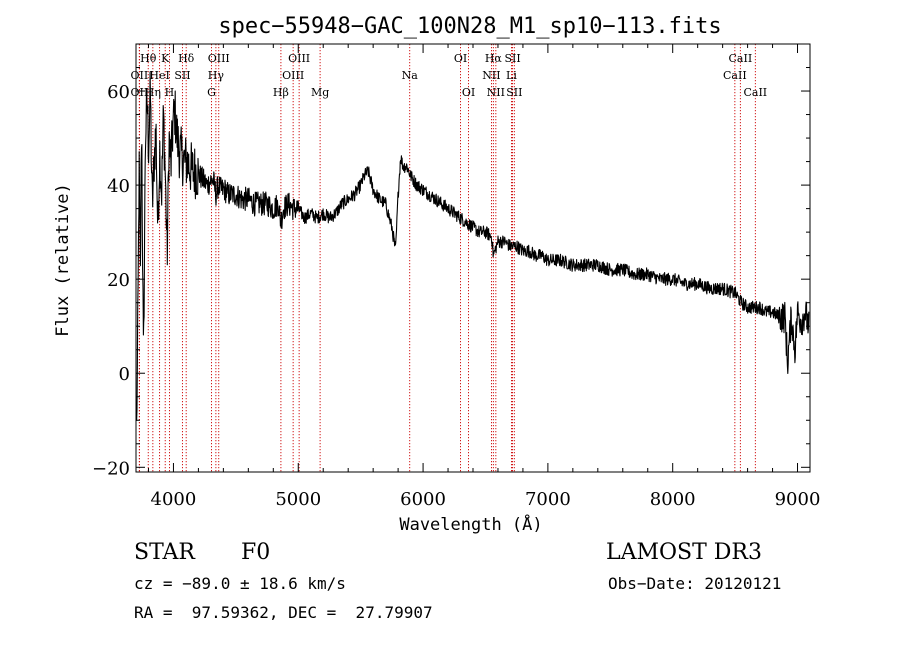  What do you see at coordinates (511, 75) in the screenshot?
I see `line-annotation-label: Li` at bounding box center [511, 75].